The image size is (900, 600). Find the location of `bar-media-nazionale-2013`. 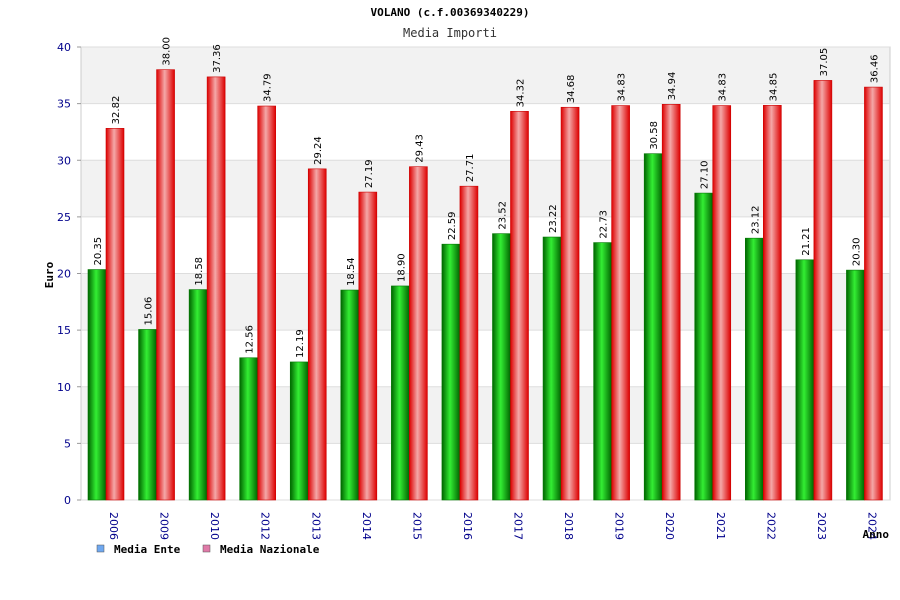

bar-media-nazionale-2013 is located at coordinates (317, 334).